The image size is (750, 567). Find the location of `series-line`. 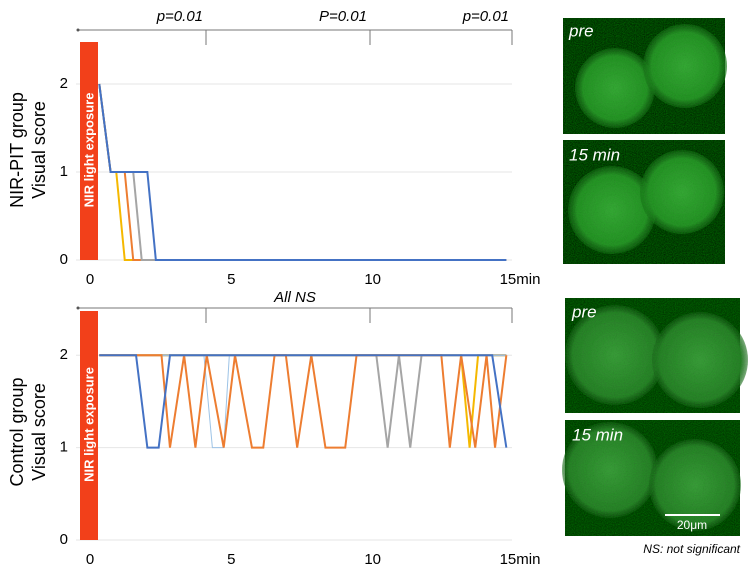

series-line is located at coordinates (303, 401).